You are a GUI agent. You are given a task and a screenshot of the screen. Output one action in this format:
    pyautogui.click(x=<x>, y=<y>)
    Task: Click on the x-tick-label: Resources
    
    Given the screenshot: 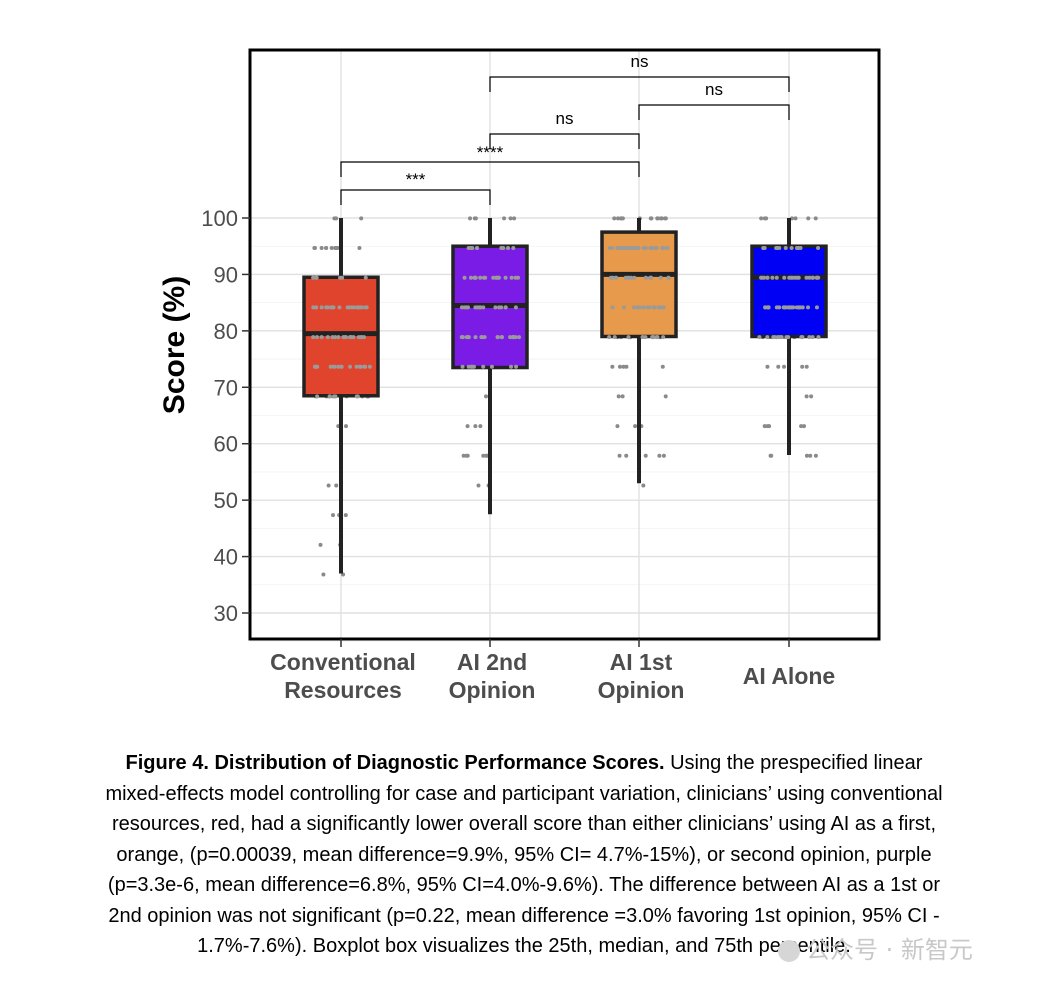 What is the action you would take?
    pyautogui.click(x=343, y=690)
    